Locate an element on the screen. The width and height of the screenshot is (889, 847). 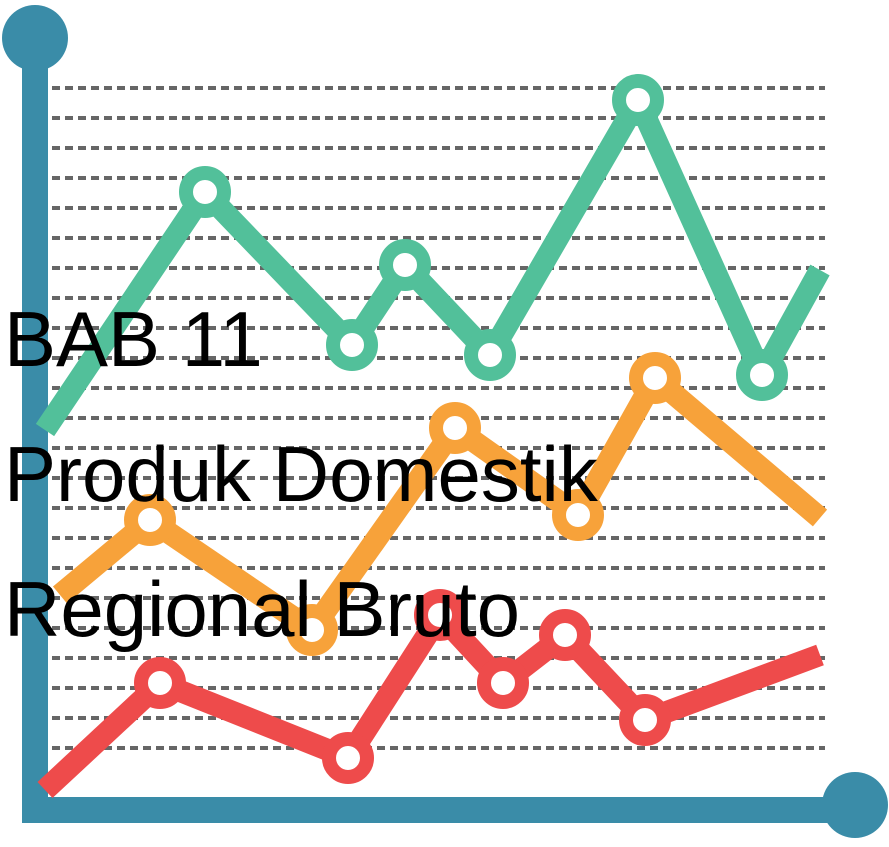
title-line: Regional Bruto is located at coordinates (262, 609).